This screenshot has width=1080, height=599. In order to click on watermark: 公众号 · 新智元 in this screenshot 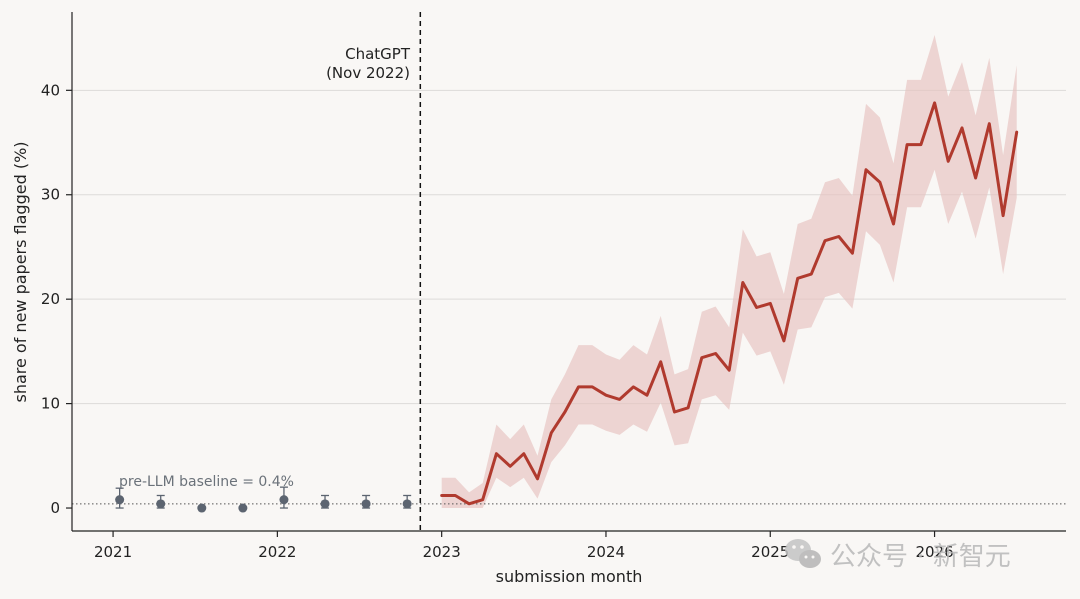, I will do `click(898, 555)`.